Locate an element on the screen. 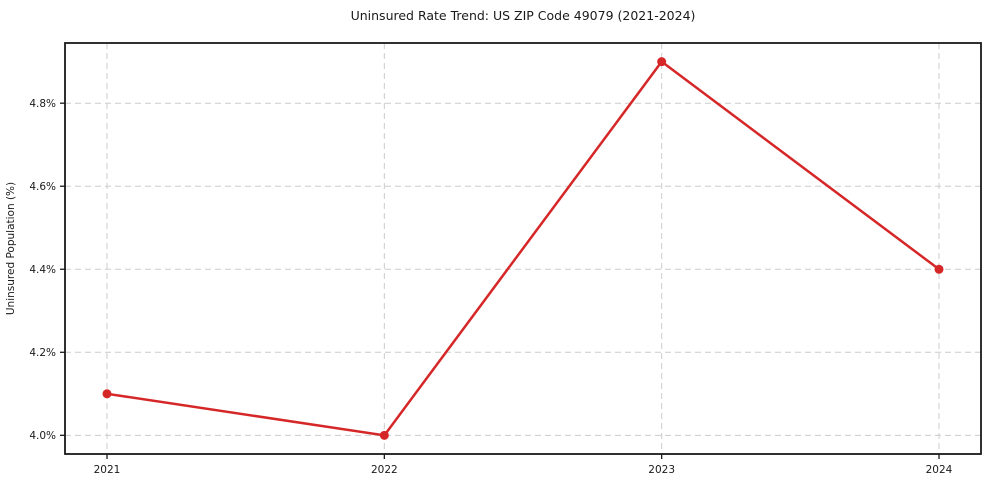  y-axis-label: Uninsured Population (%) is located at coordinates (11, 248).